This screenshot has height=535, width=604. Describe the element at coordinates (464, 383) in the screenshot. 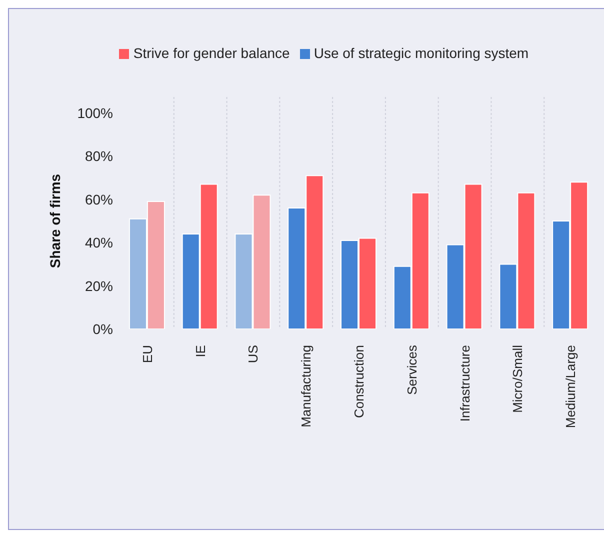

I see `x-tick-label: Infrastructure` at that location.